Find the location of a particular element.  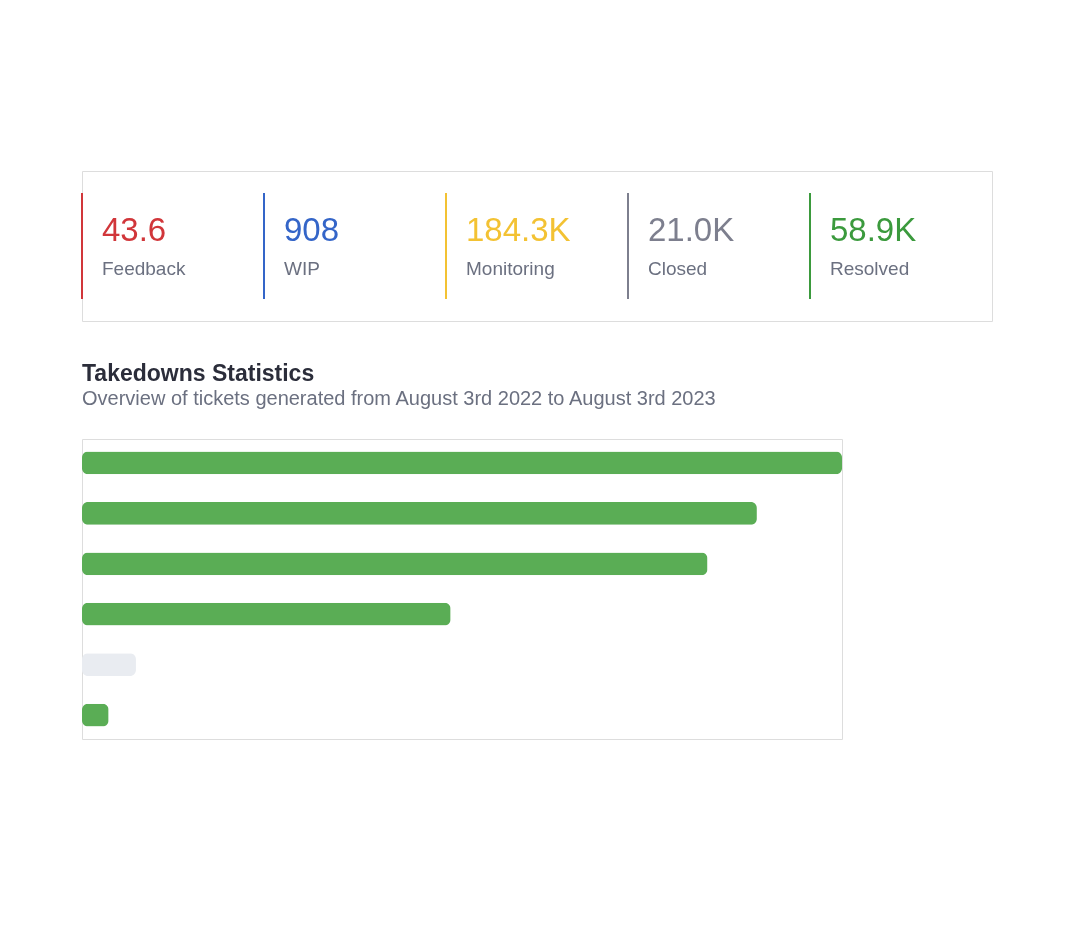

category-label: Feedback is located at coordinates (144, 268).